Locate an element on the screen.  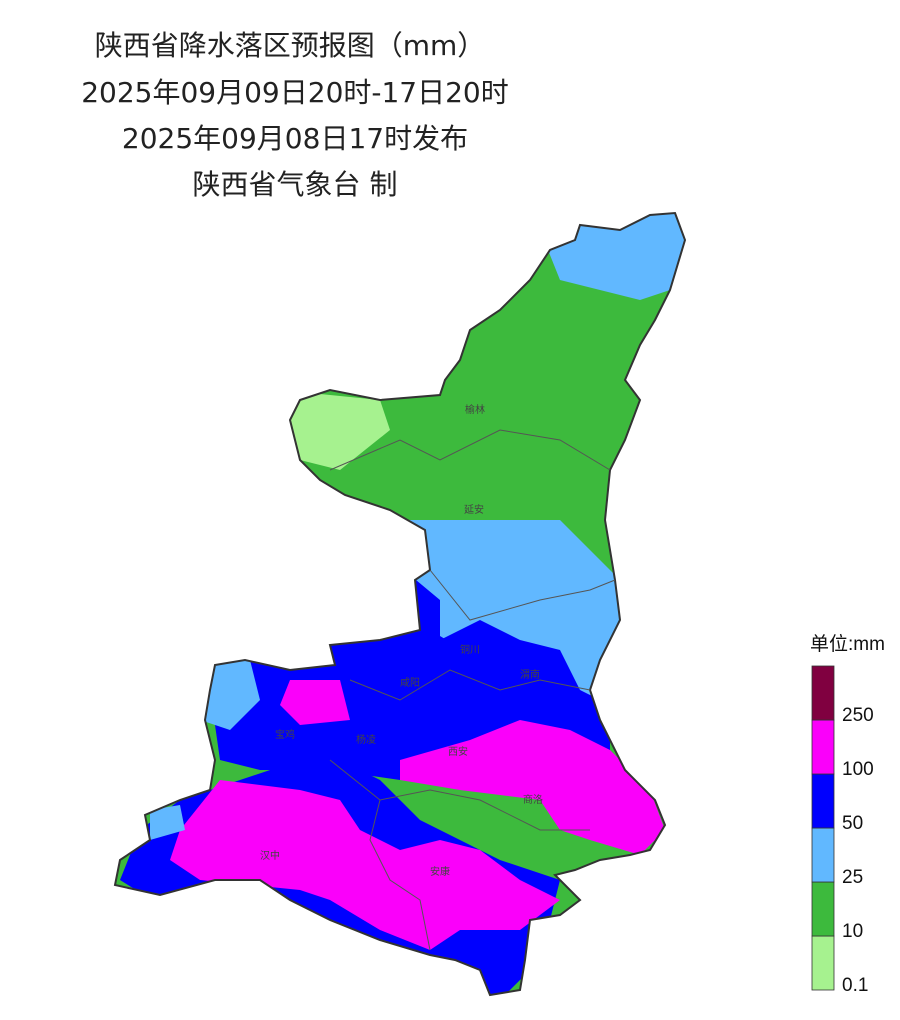
city-label: 商洛 is located at coordinates (533, 799).